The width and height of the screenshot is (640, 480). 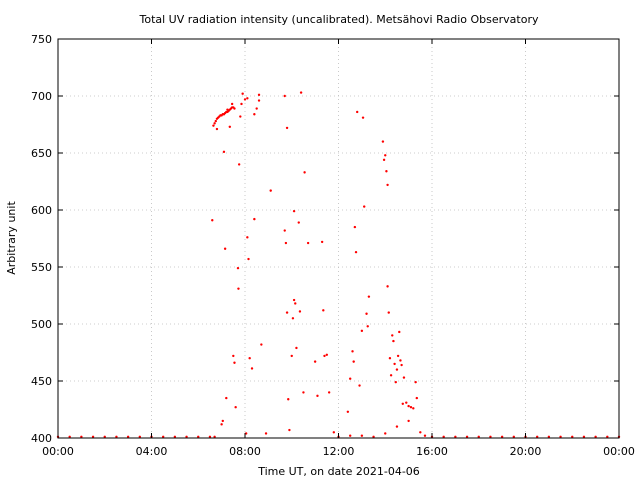 I want to click on y-tick-label: 550, so click(x=41, y=267).